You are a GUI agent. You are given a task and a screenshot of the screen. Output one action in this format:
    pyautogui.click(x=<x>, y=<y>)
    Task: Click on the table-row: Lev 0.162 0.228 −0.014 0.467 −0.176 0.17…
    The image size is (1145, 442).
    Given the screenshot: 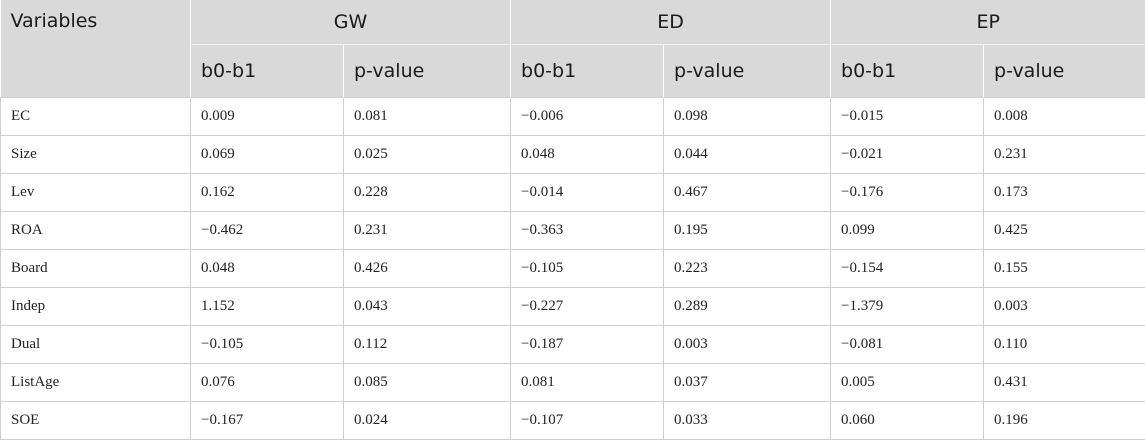 What is the action you would take?
    pyautogui.click(x=572, y=192)
    